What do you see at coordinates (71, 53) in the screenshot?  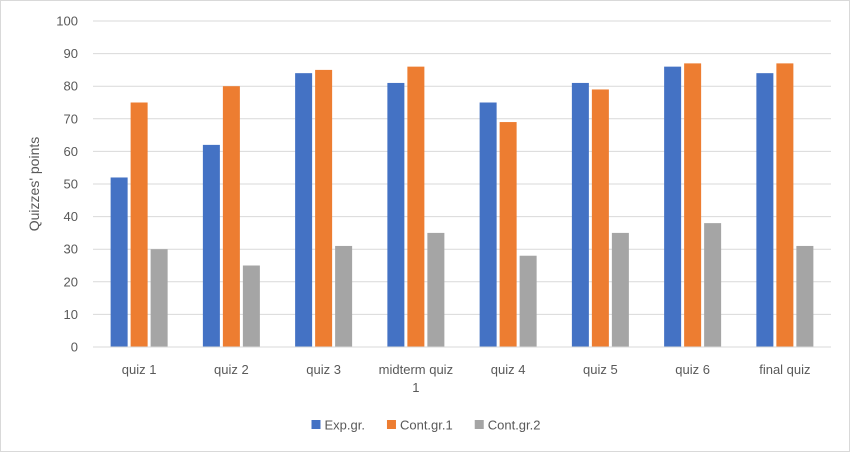 I see `y-tick-label: 90` at bounding box center [71, 53].